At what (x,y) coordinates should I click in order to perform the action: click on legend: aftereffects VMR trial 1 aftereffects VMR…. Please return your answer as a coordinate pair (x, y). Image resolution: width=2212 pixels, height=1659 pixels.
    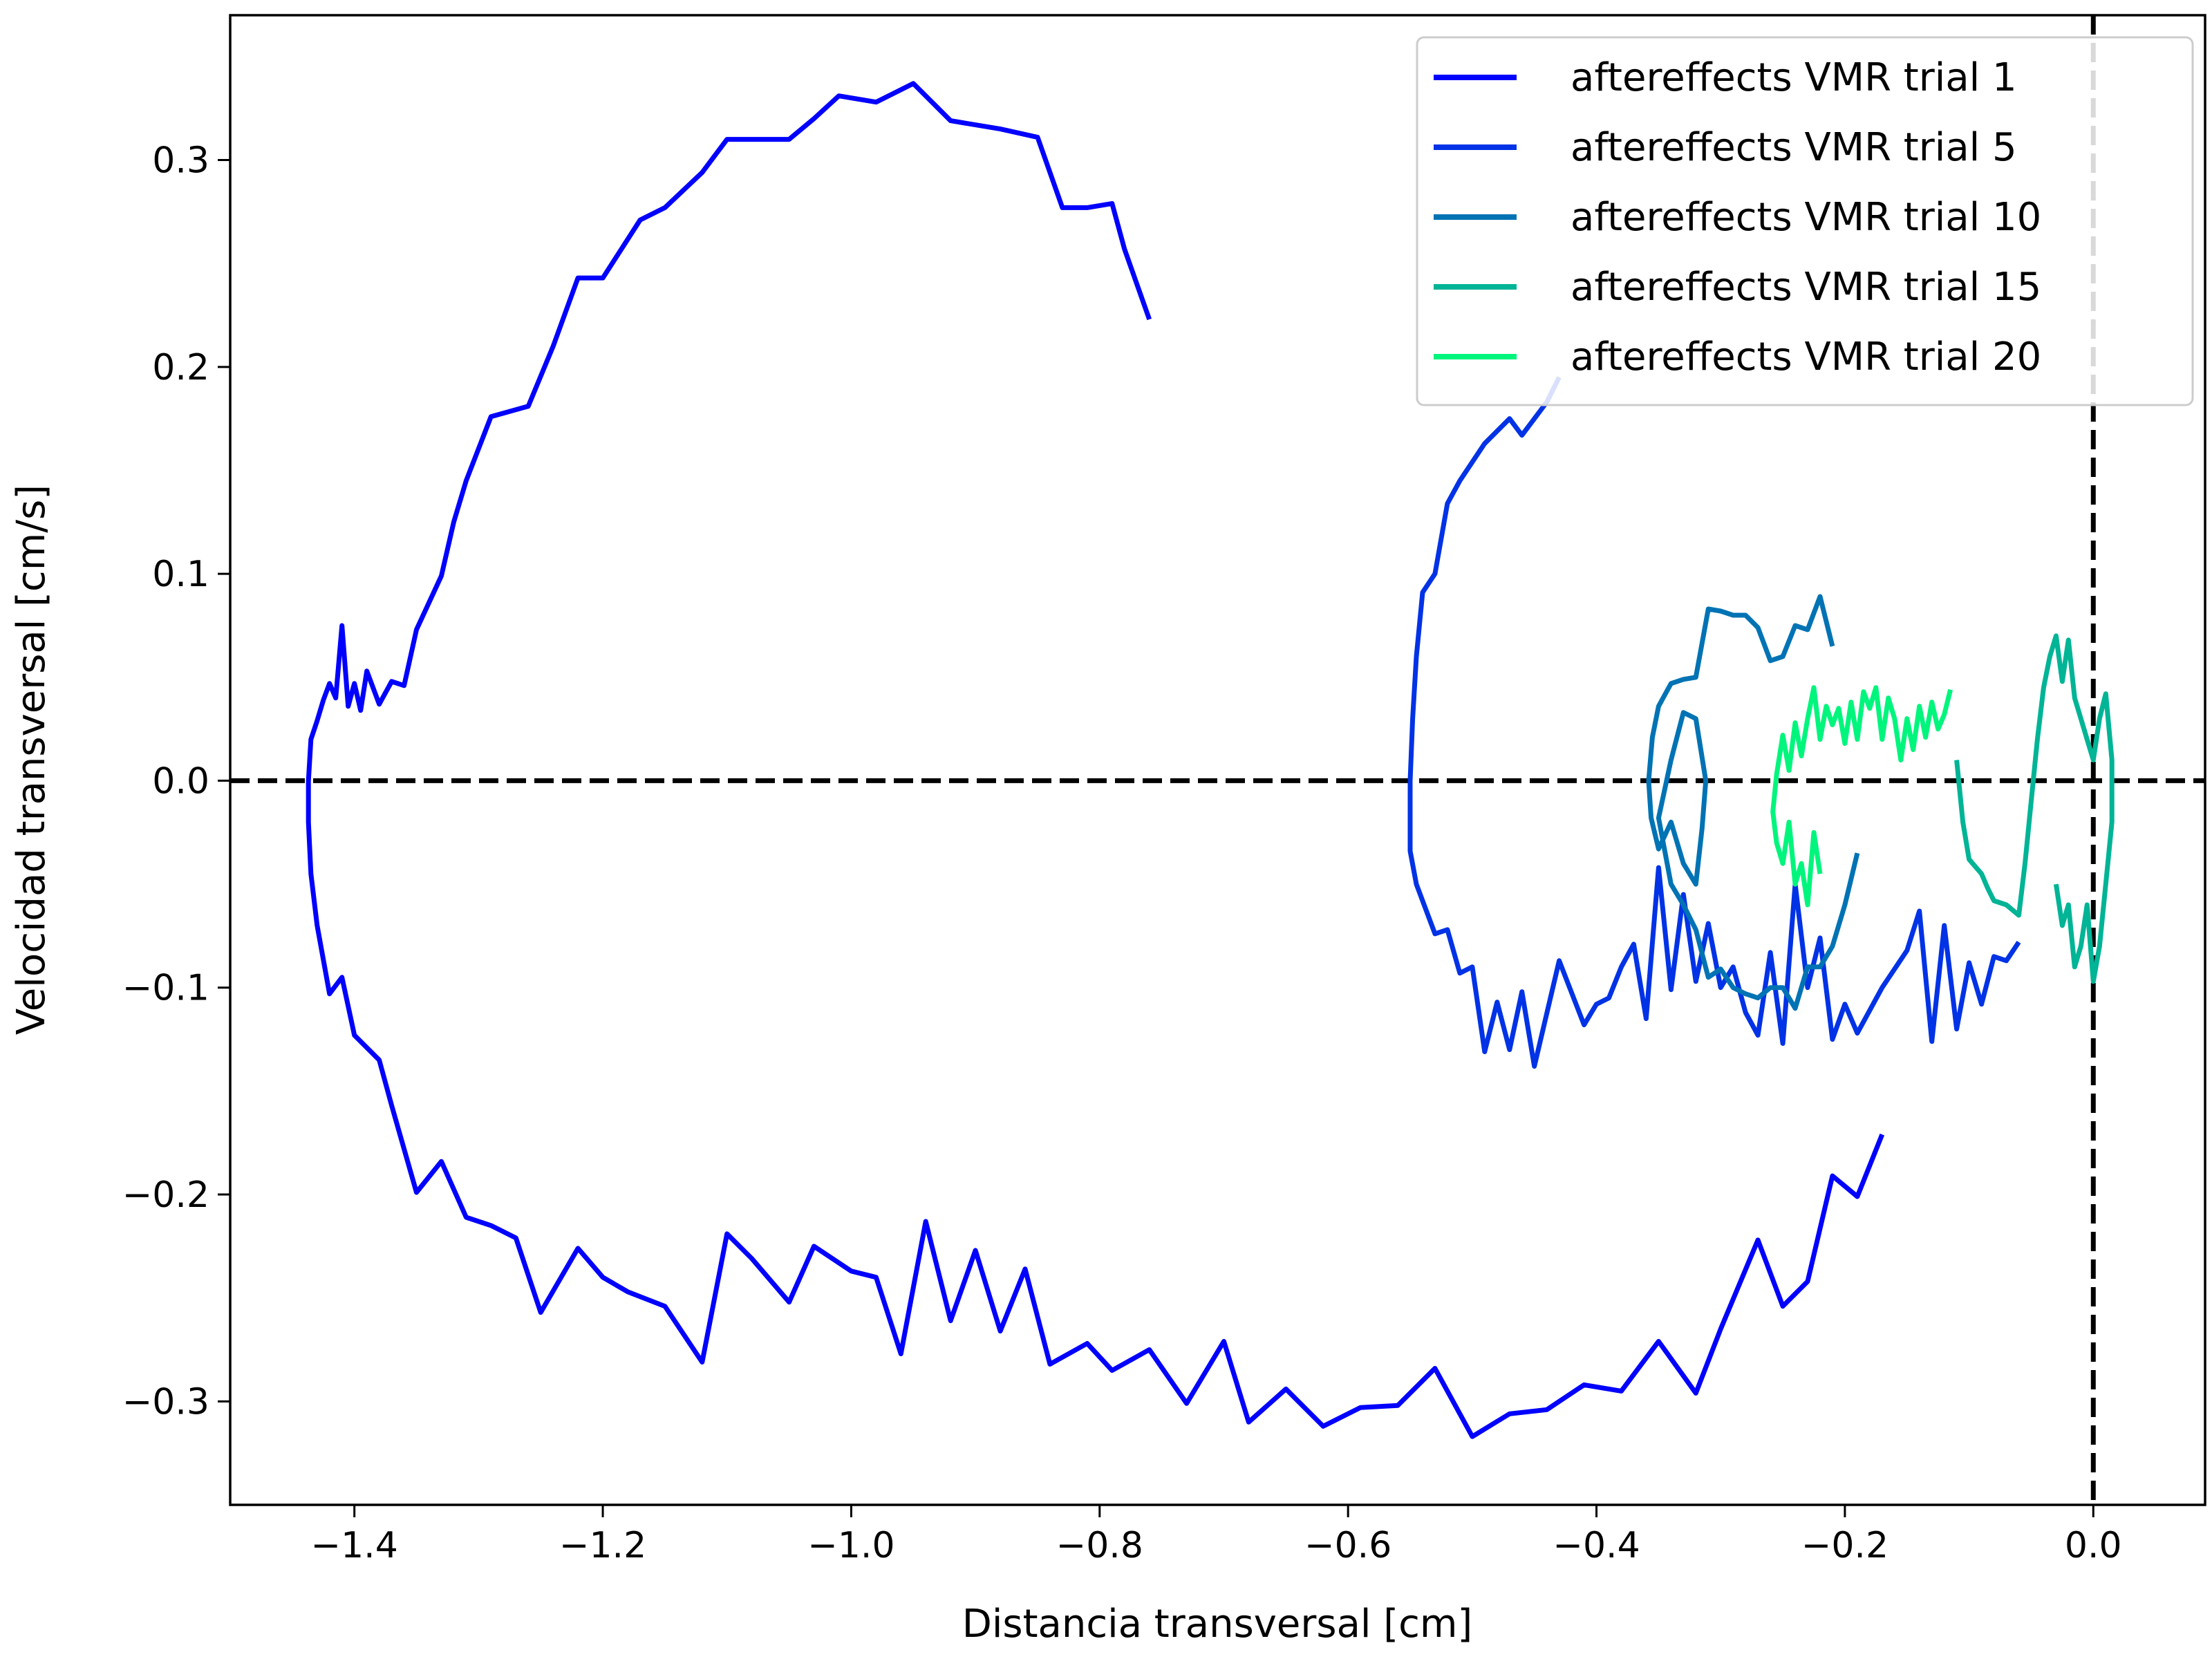
    Looking at the image, I should click on (1805, 221).